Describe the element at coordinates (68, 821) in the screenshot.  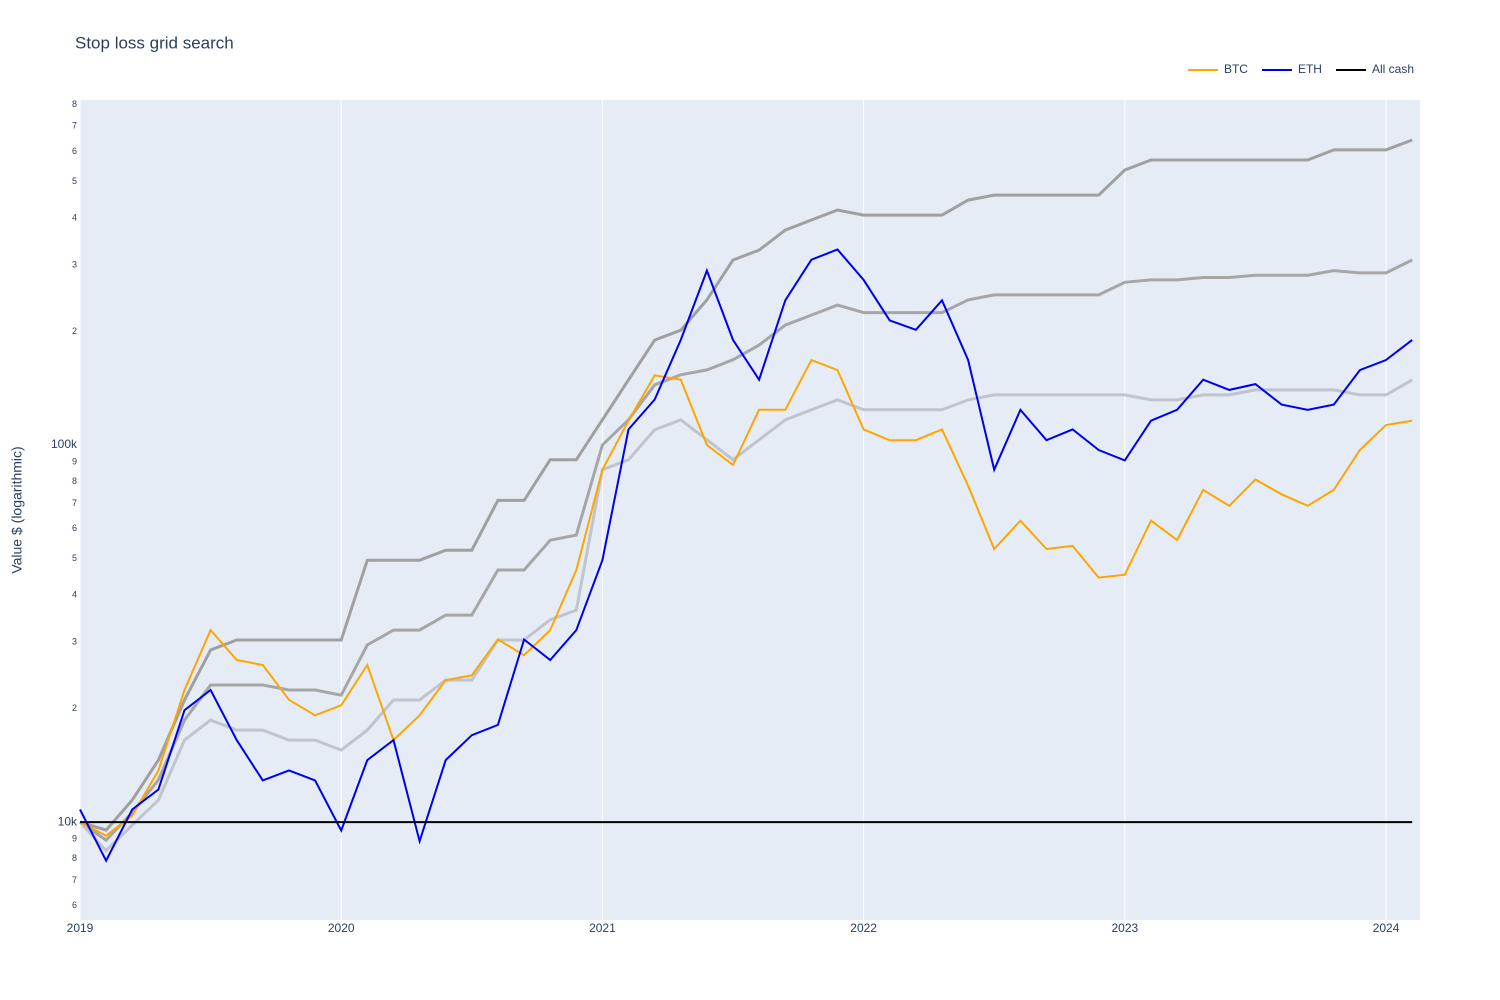
I see `y-tick-label: 10k` at that location.